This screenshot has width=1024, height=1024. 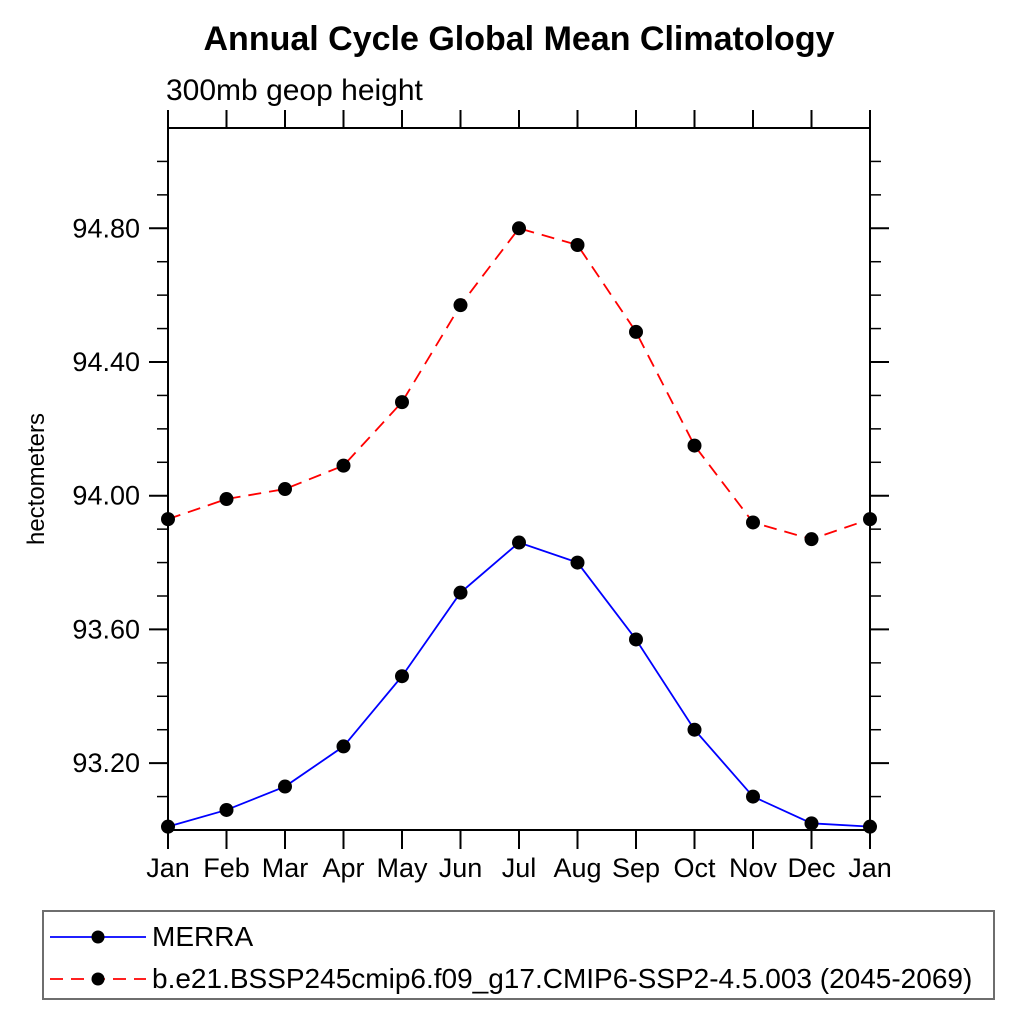 What do you see at coordinates (226, 868) in the screenshot?
I see `x-tick-label: Feb` at bounding box center [226, 868].